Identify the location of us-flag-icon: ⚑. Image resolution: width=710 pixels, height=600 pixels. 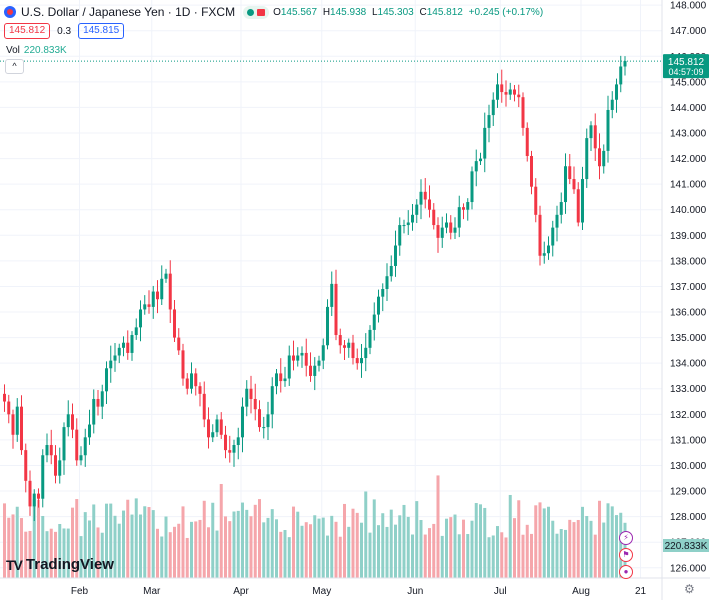
(626, 555).